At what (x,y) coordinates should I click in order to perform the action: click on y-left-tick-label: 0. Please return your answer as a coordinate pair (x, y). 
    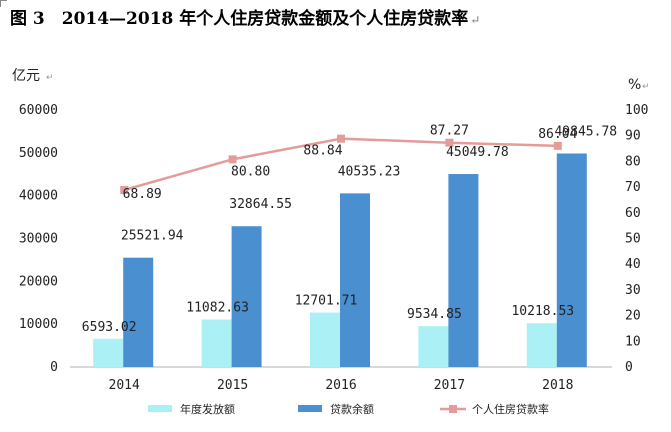
    Looking at the image, I should click on (54, 367).